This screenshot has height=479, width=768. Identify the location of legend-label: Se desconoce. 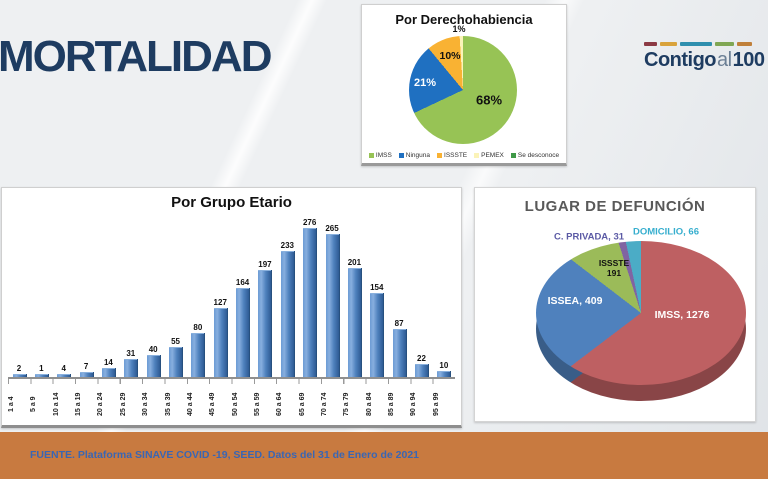
(538, 155).